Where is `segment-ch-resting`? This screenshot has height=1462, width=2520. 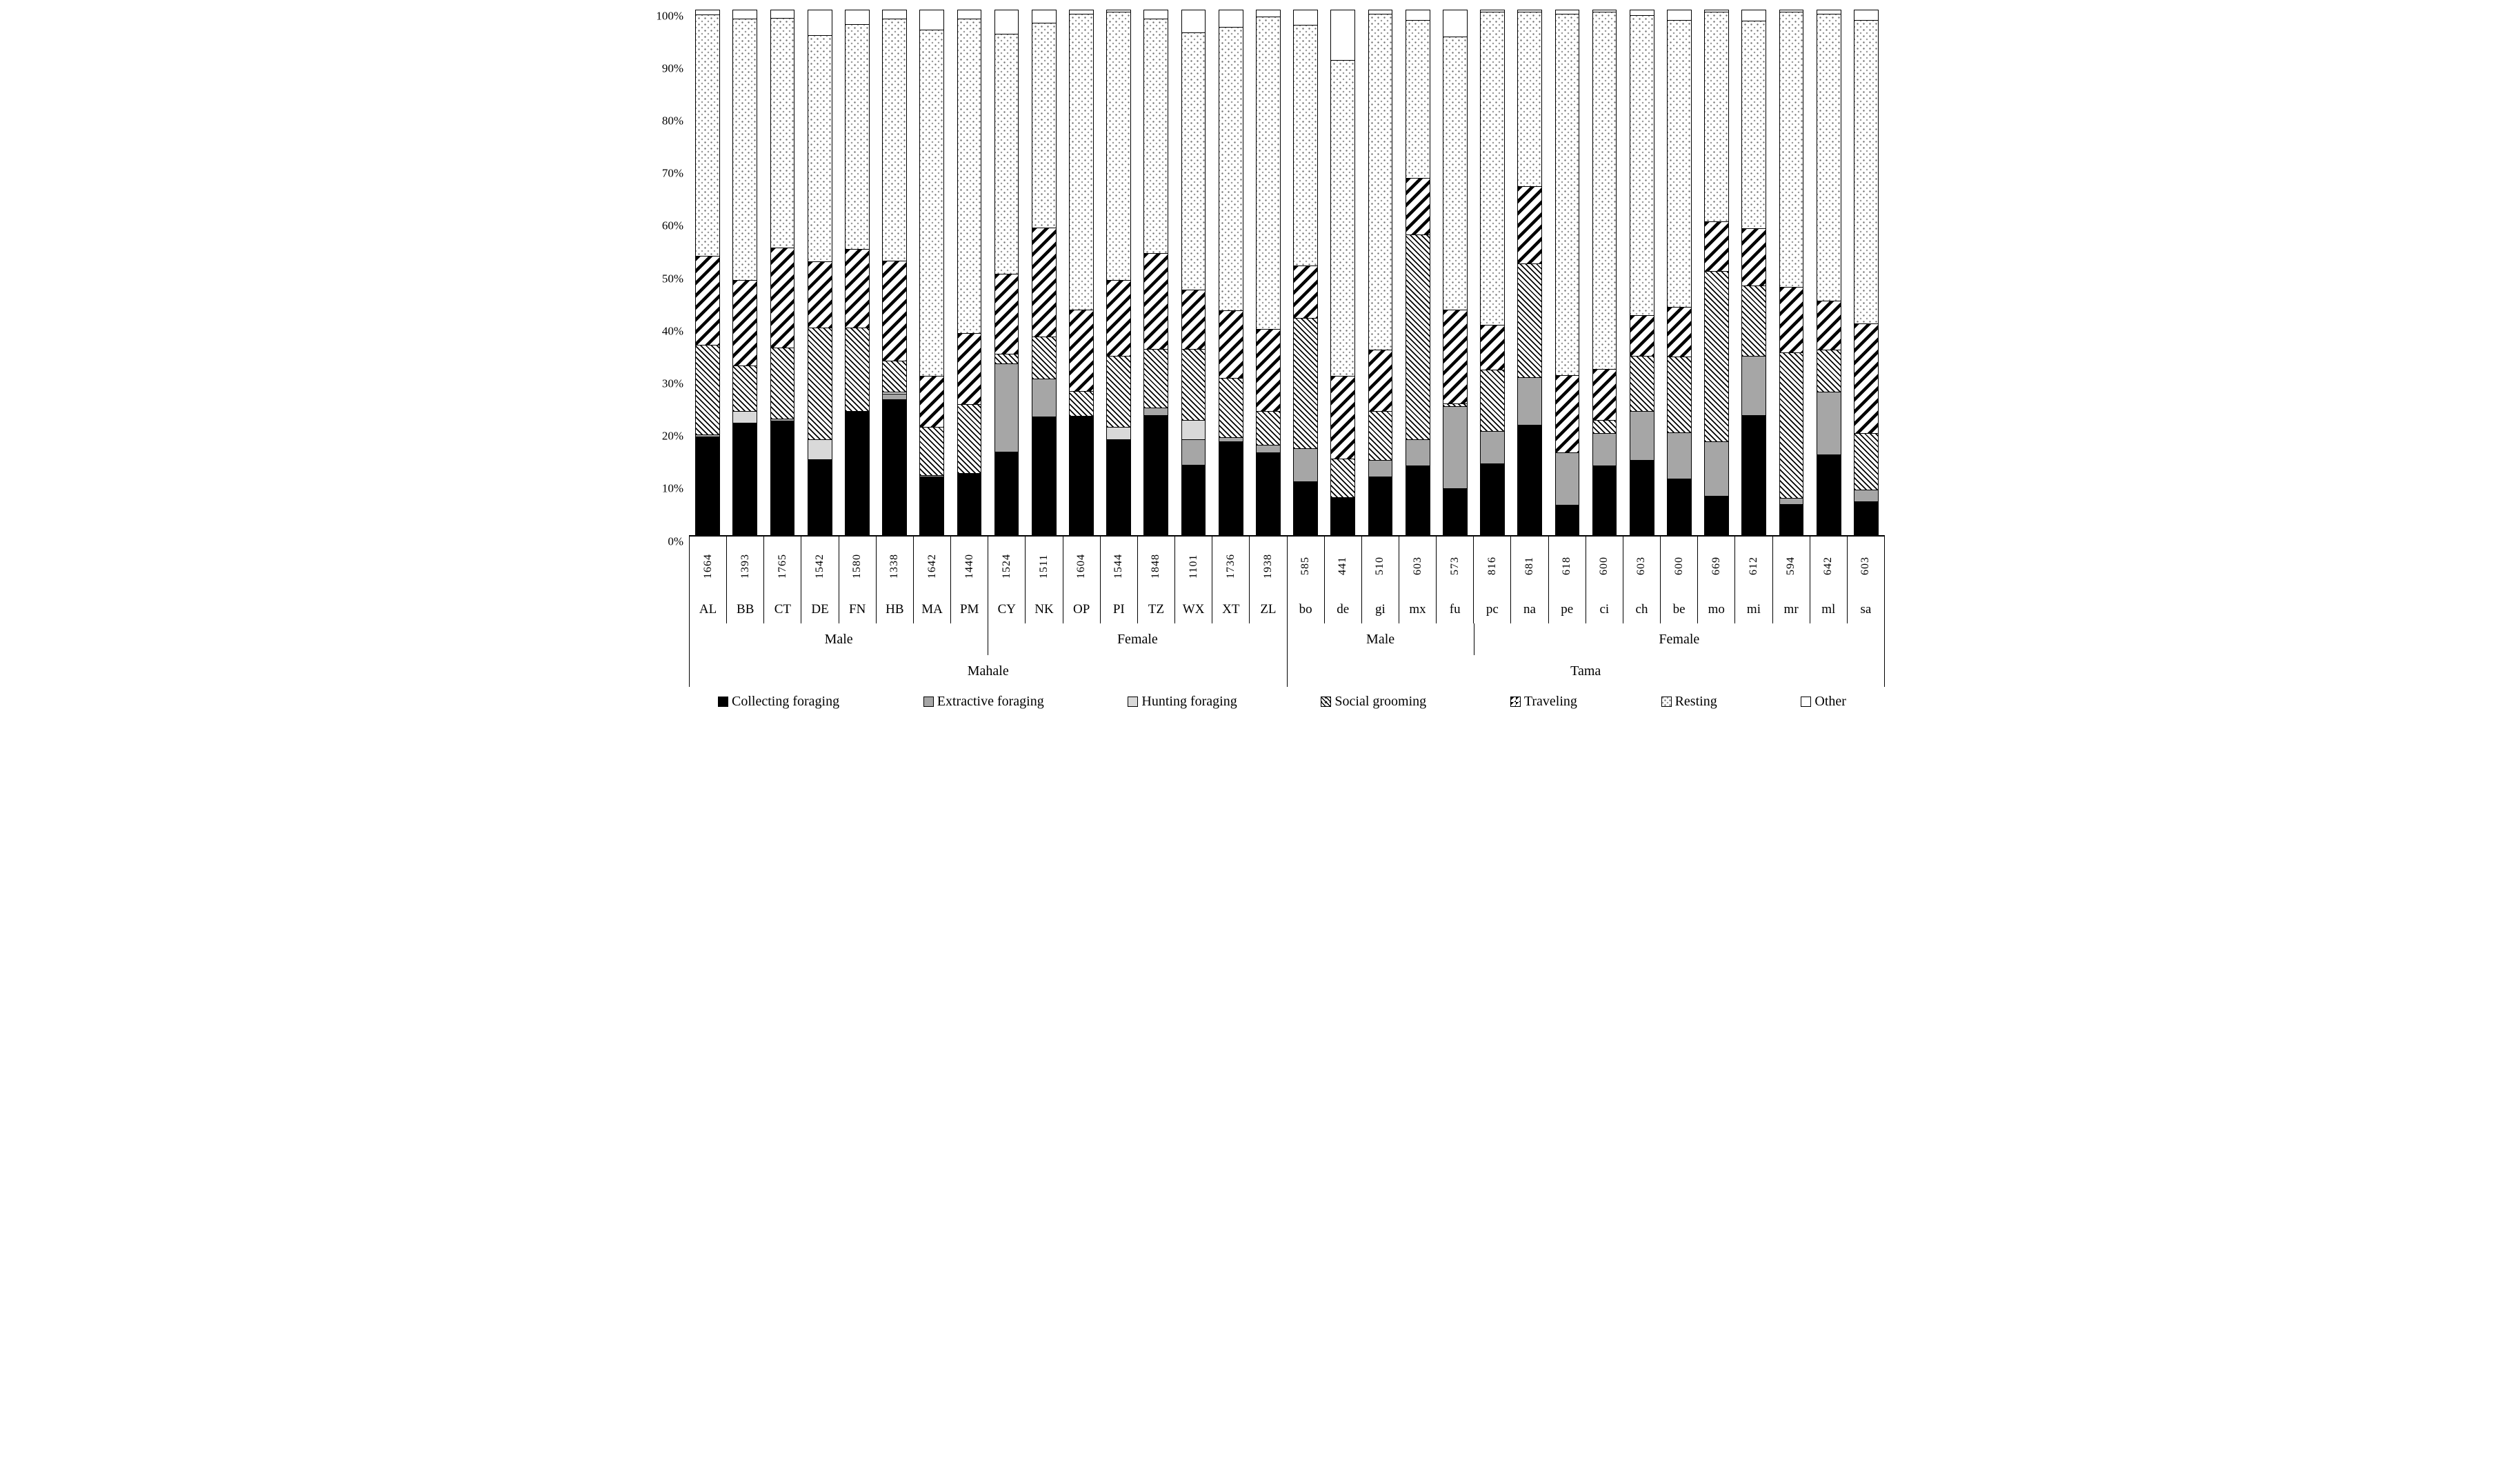
segment-ch-resting is located at coordinates (1642, 164).